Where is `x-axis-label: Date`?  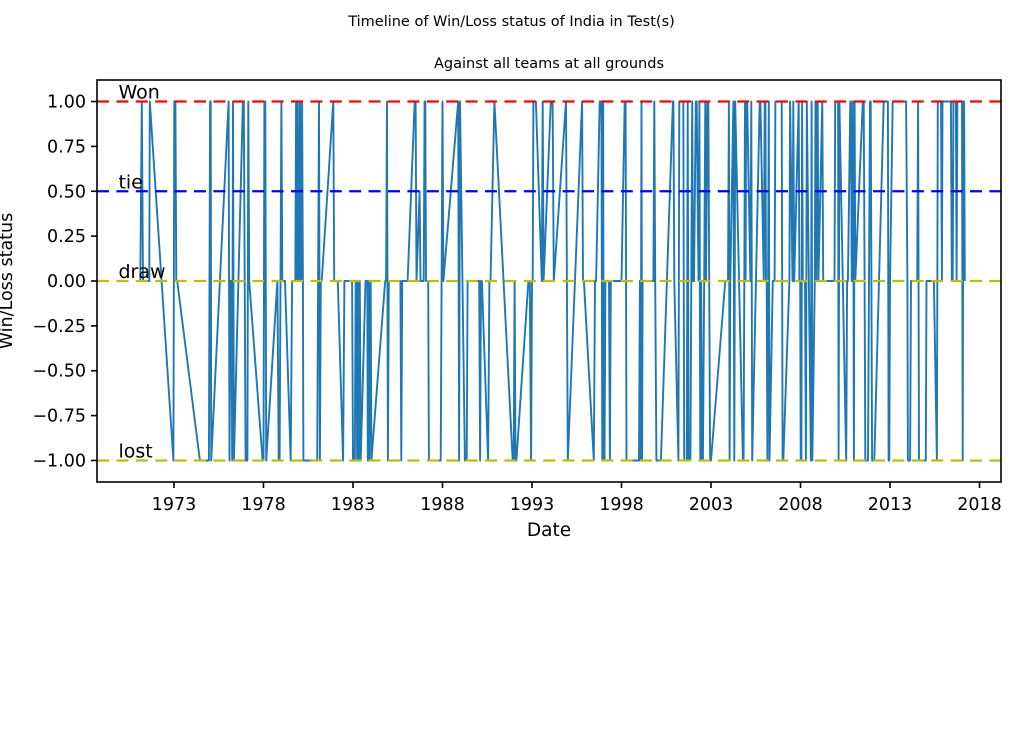 x-axis-label: Date is located at coordinates (549, 530).